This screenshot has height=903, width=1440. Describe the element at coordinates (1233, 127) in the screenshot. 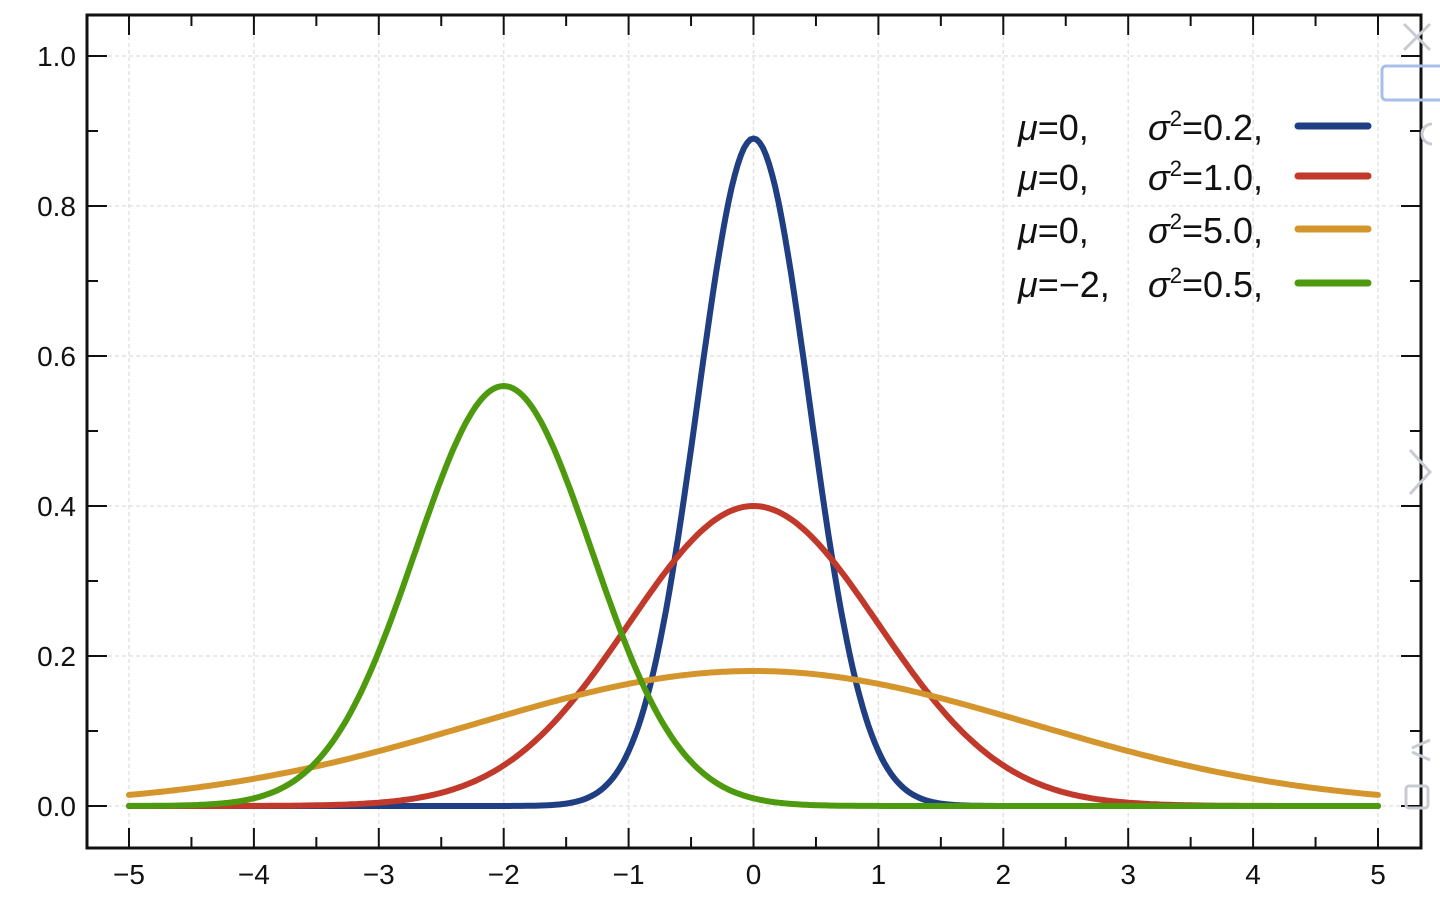

I see `legend-sigma-value: 0.2,` at that location.